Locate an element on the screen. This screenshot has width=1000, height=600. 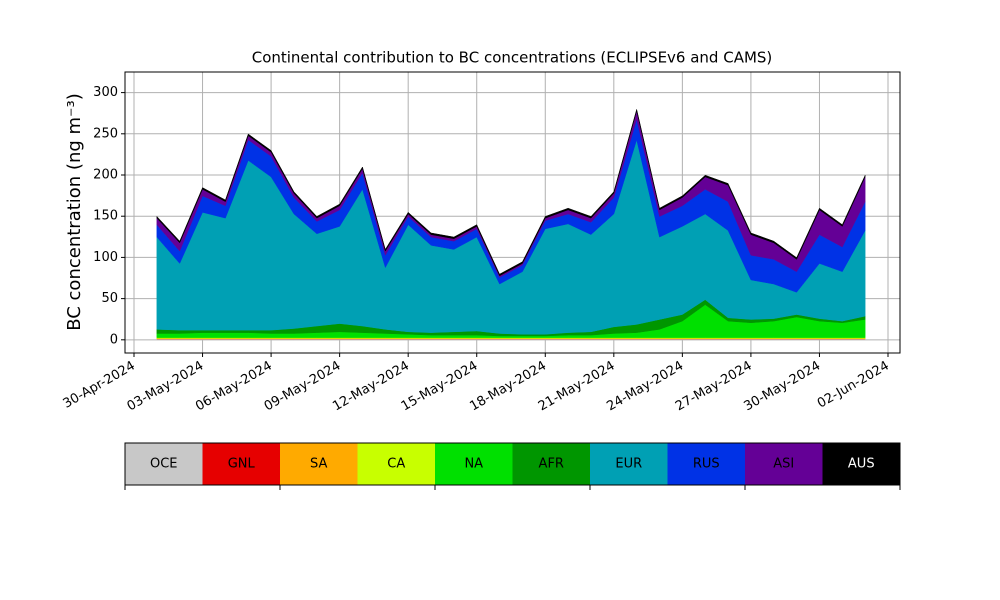
x-tick-label: 18-May-2024 is located at coordinates (508, 387).